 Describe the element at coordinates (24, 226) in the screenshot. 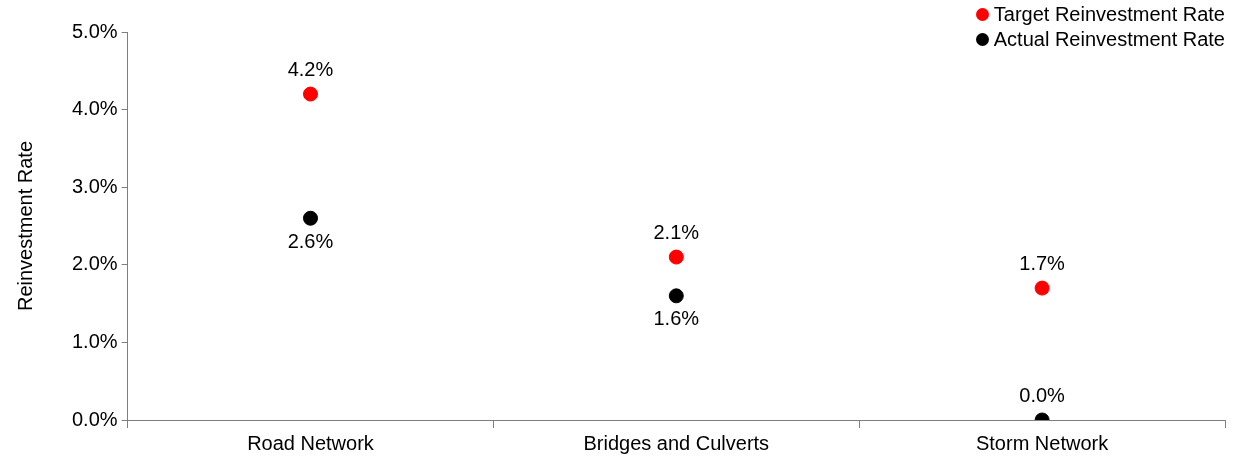

I see `y-axis-title: Reinvestment Rate` at that location.